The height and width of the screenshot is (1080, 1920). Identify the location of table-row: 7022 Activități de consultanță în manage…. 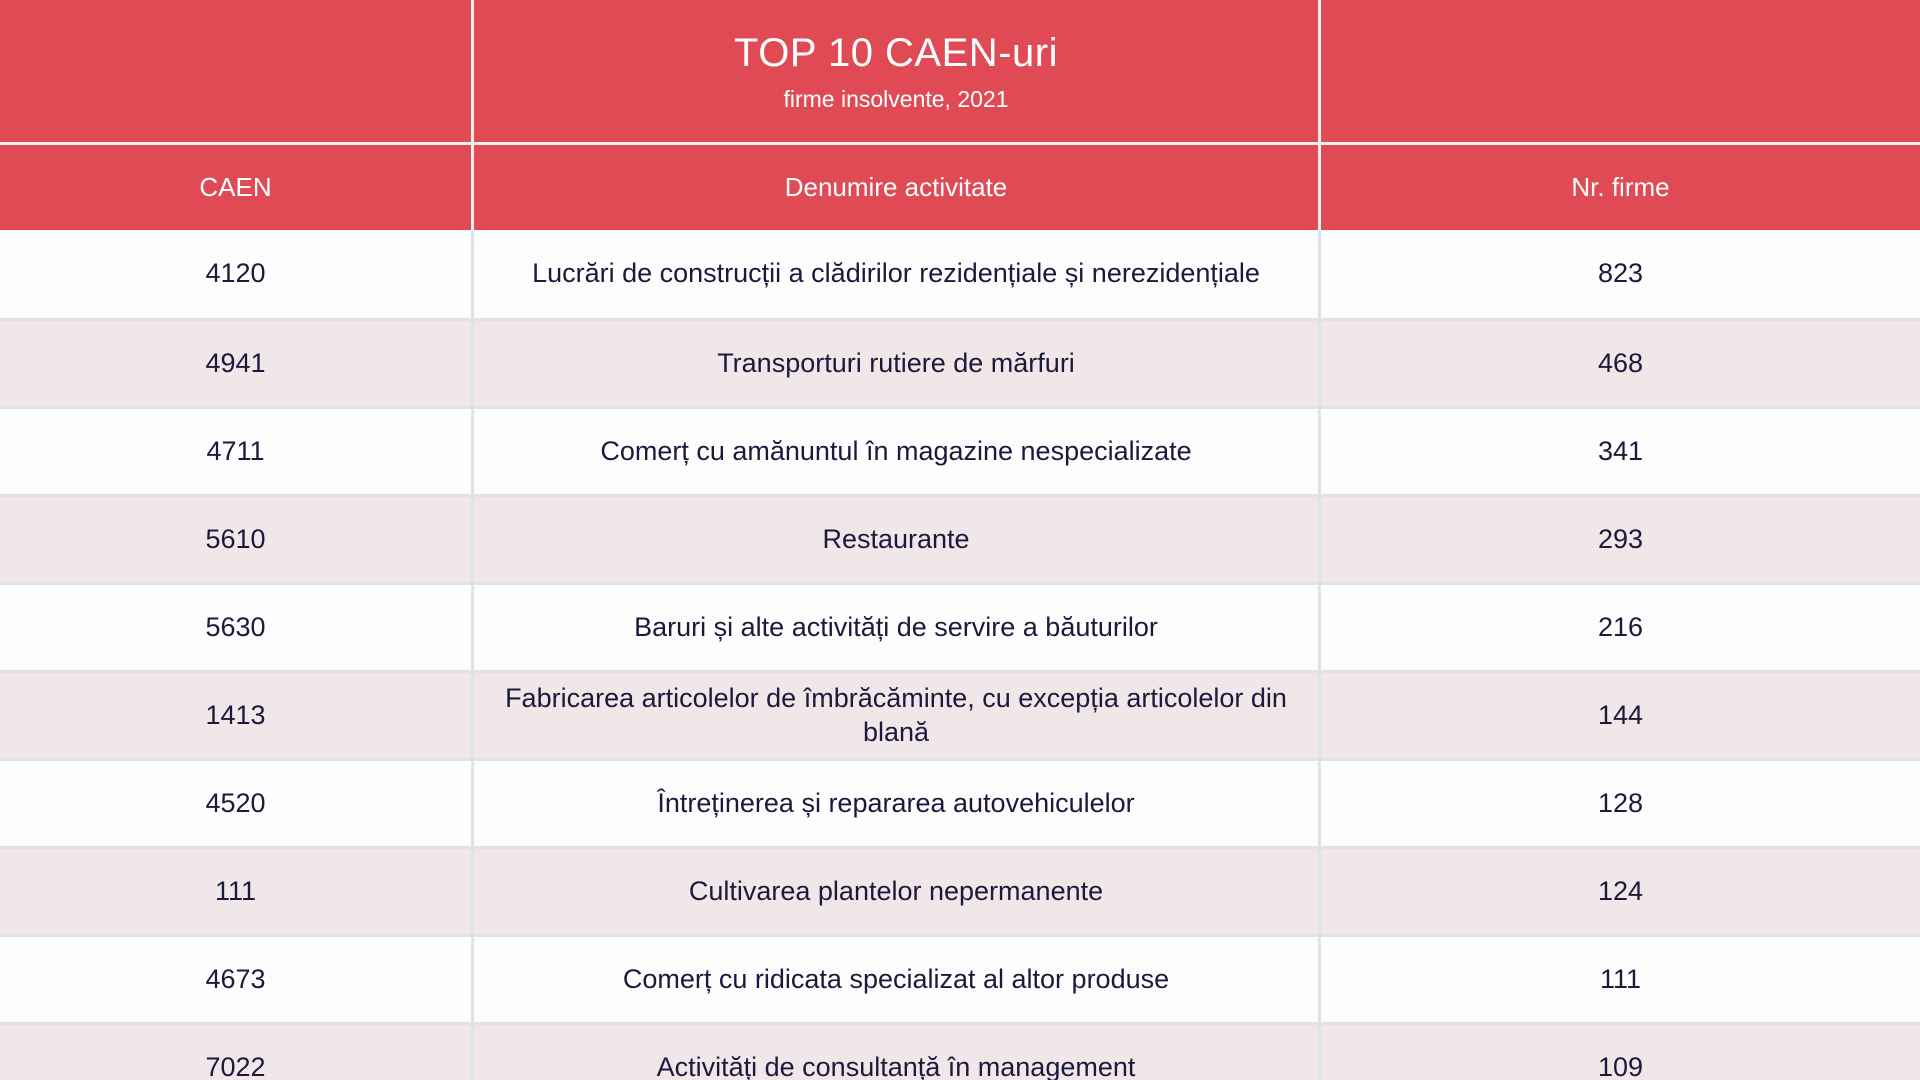
(960, 1051).